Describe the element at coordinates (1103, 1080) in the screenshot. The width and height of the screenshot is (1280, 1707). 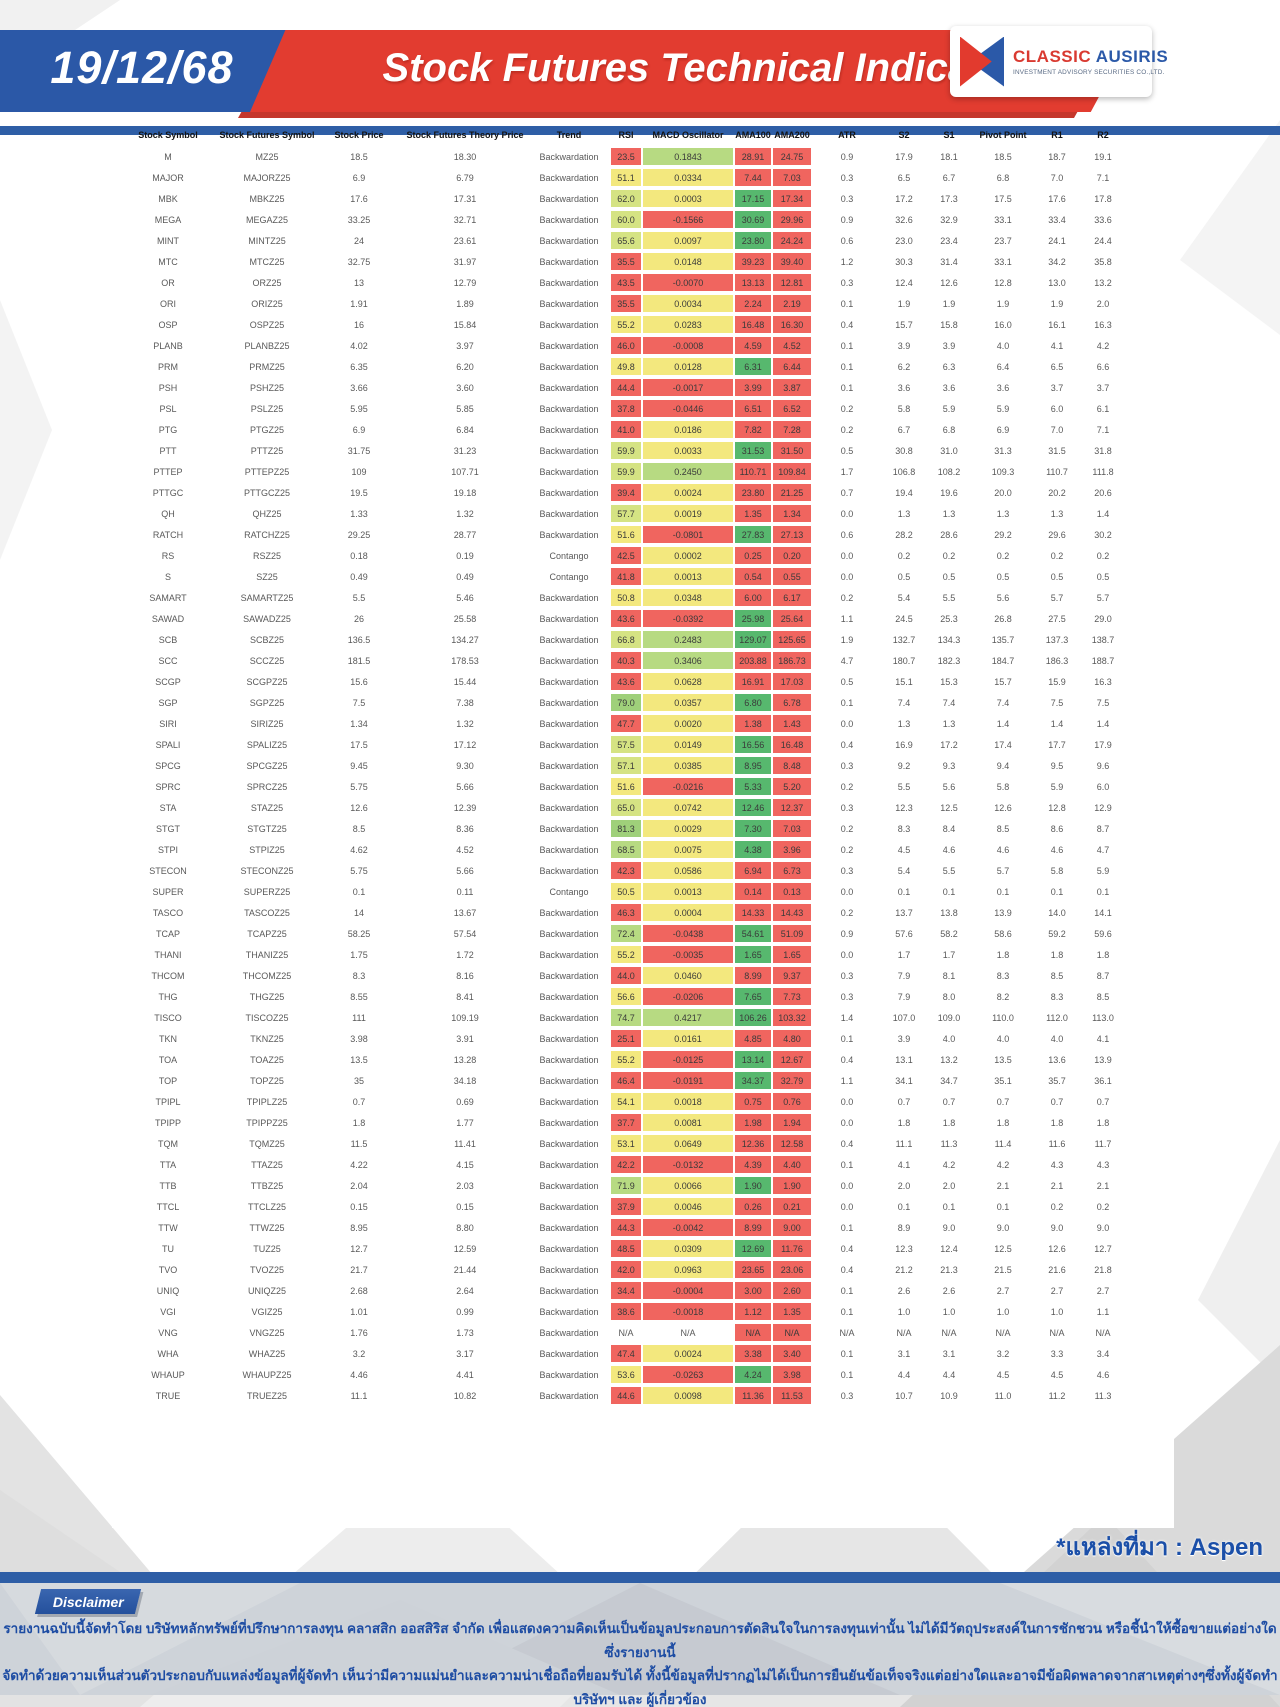
I see `cell-r2: 36.1` at that location.